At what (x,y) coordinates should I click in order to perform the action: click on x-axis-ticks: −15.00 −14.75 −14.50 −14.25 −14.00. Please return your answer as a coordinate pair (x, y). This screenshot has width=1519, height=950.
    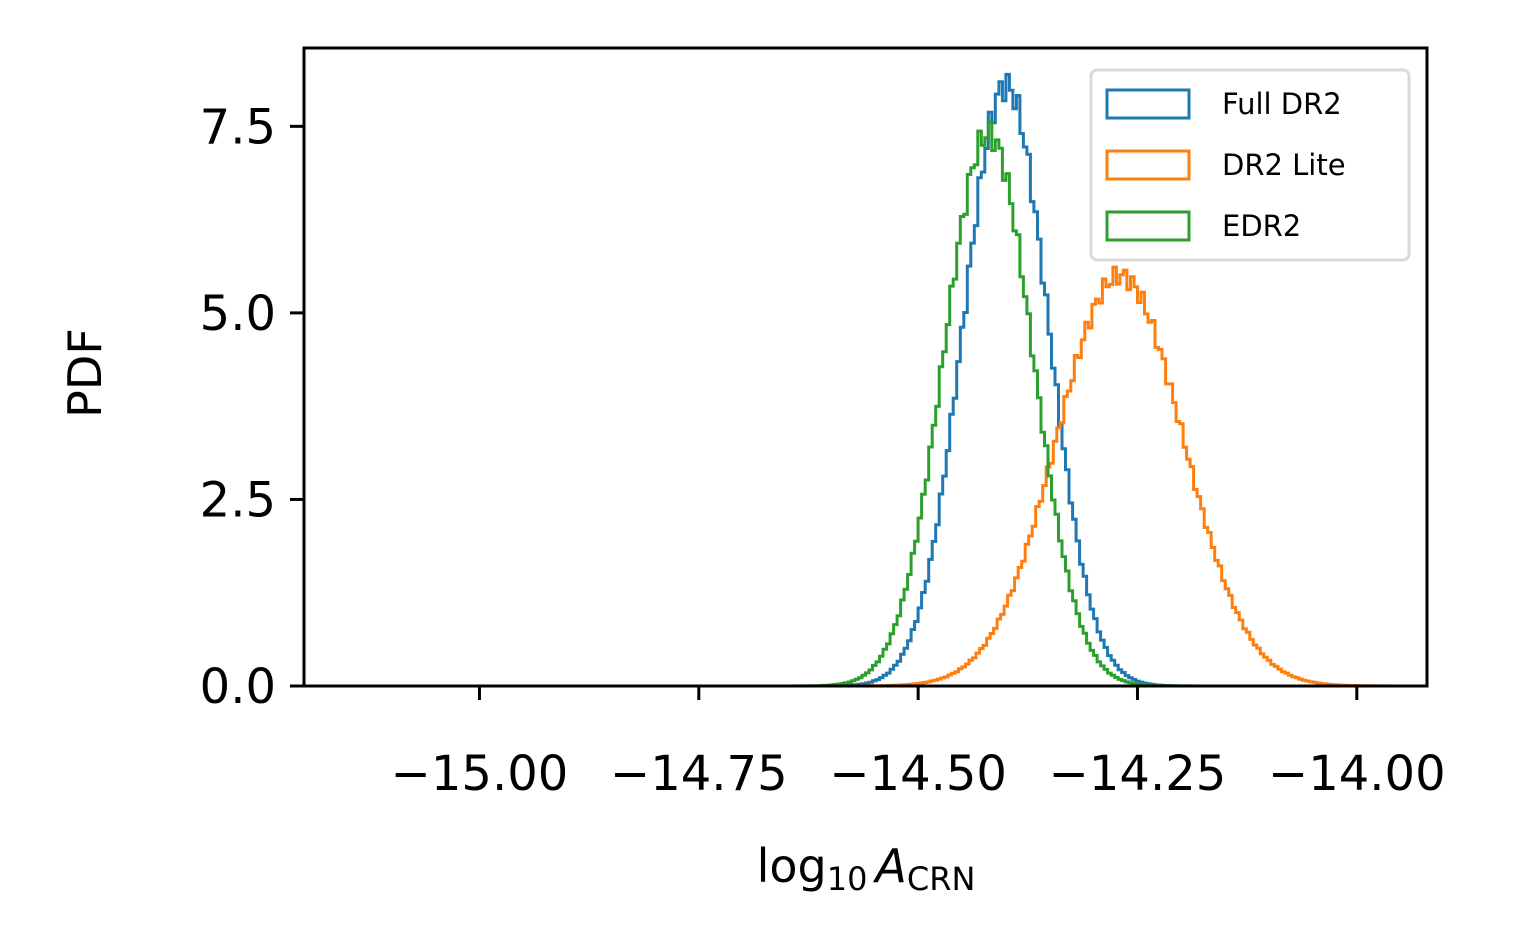
    Looking at the image, I should click on (918, 744).